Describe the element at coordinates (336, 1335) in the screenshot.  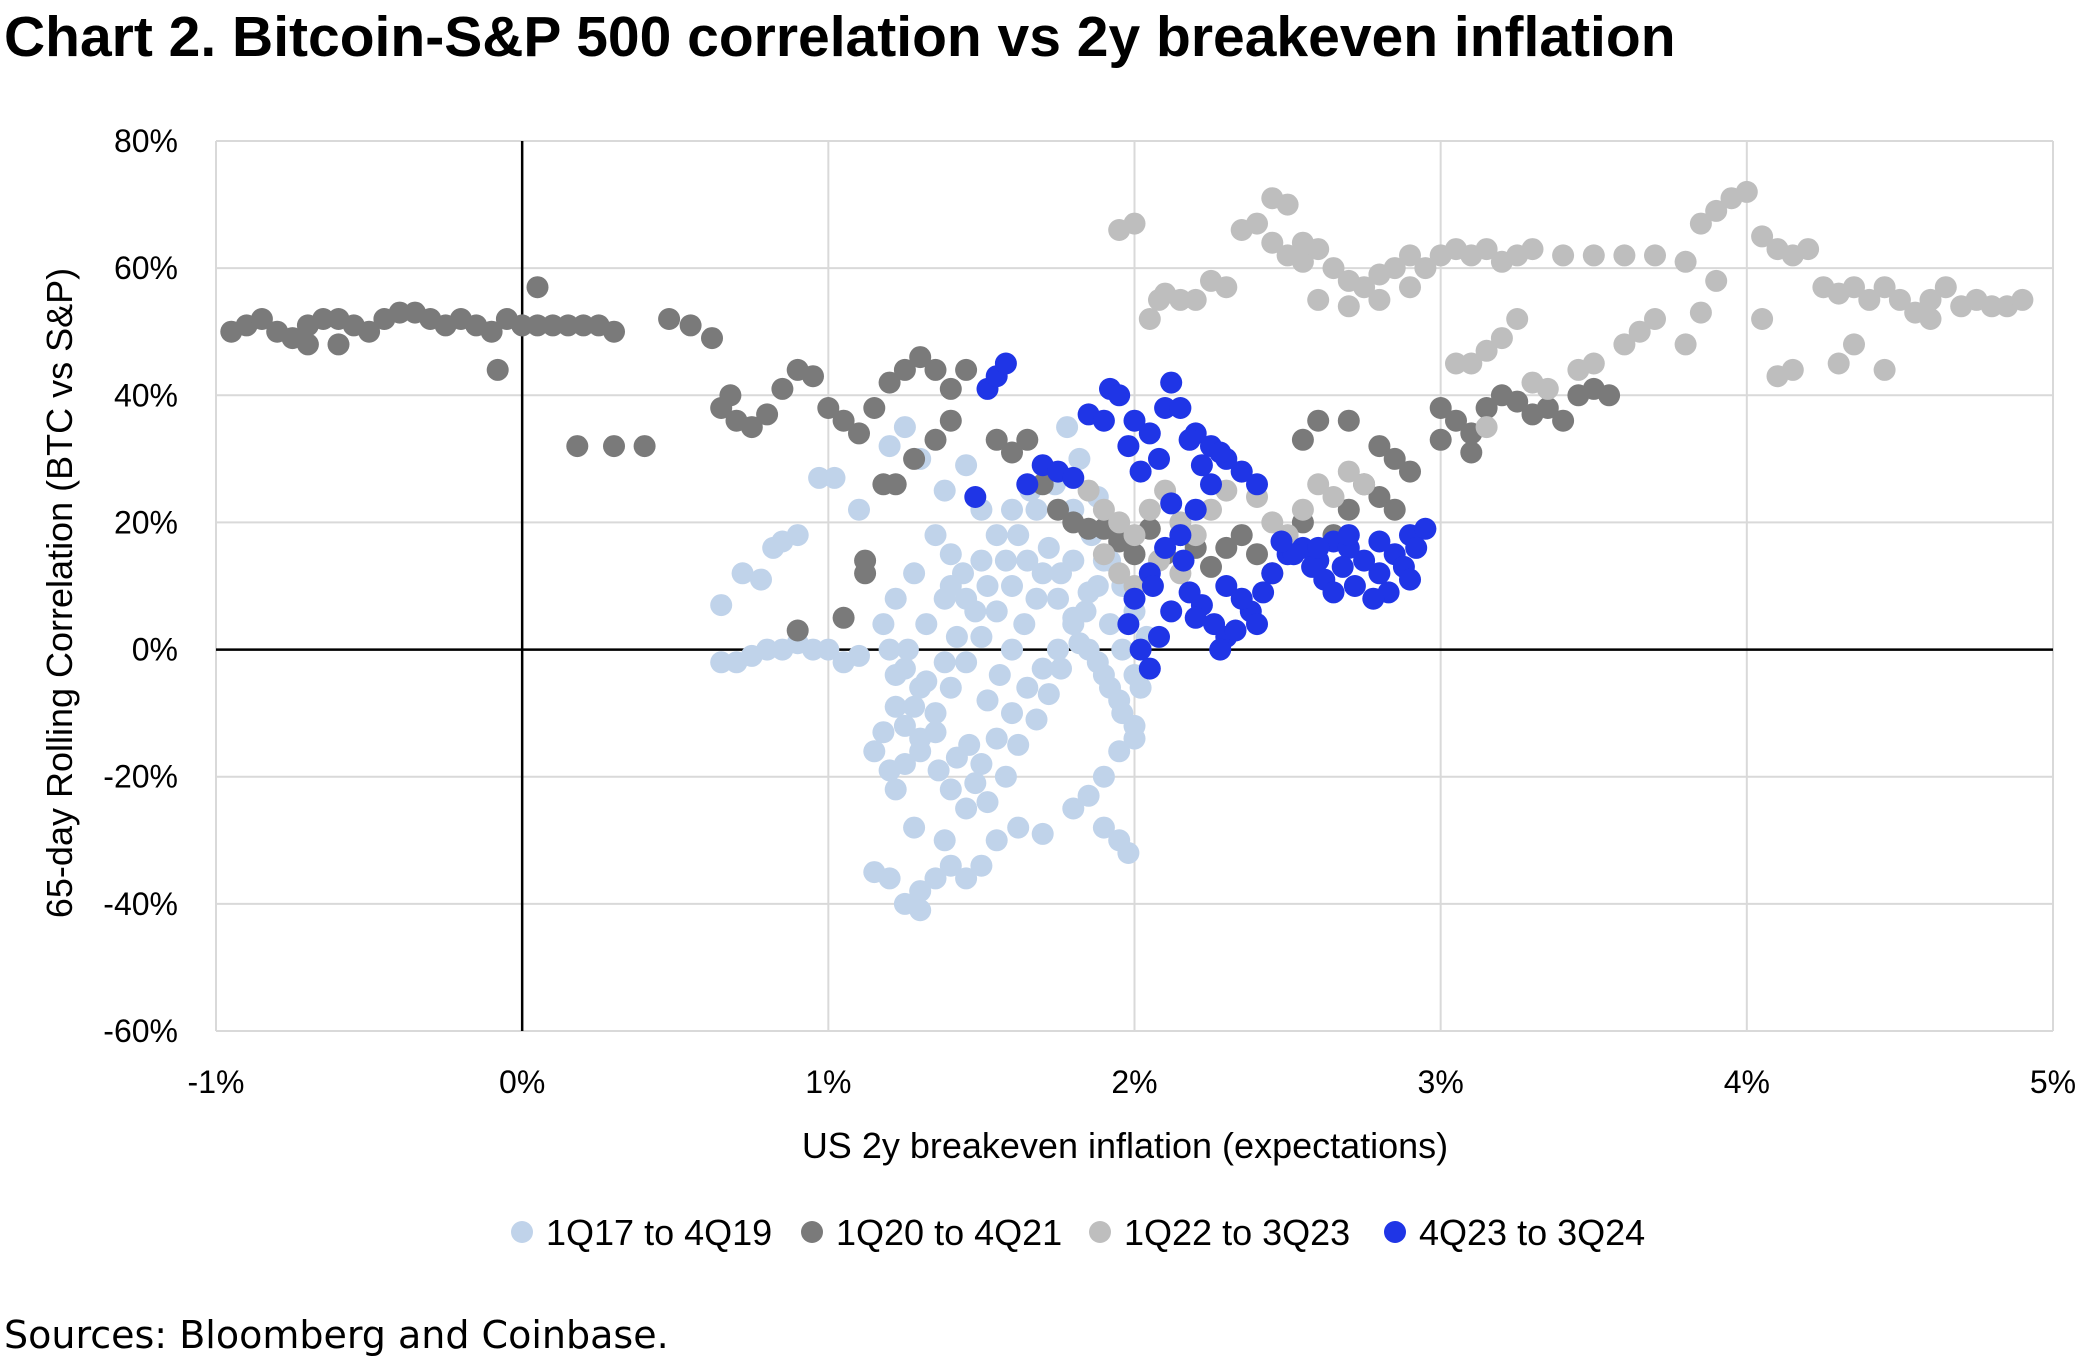
I see `source-note: Sources: Bloomberg and Coinbase.` at that location.